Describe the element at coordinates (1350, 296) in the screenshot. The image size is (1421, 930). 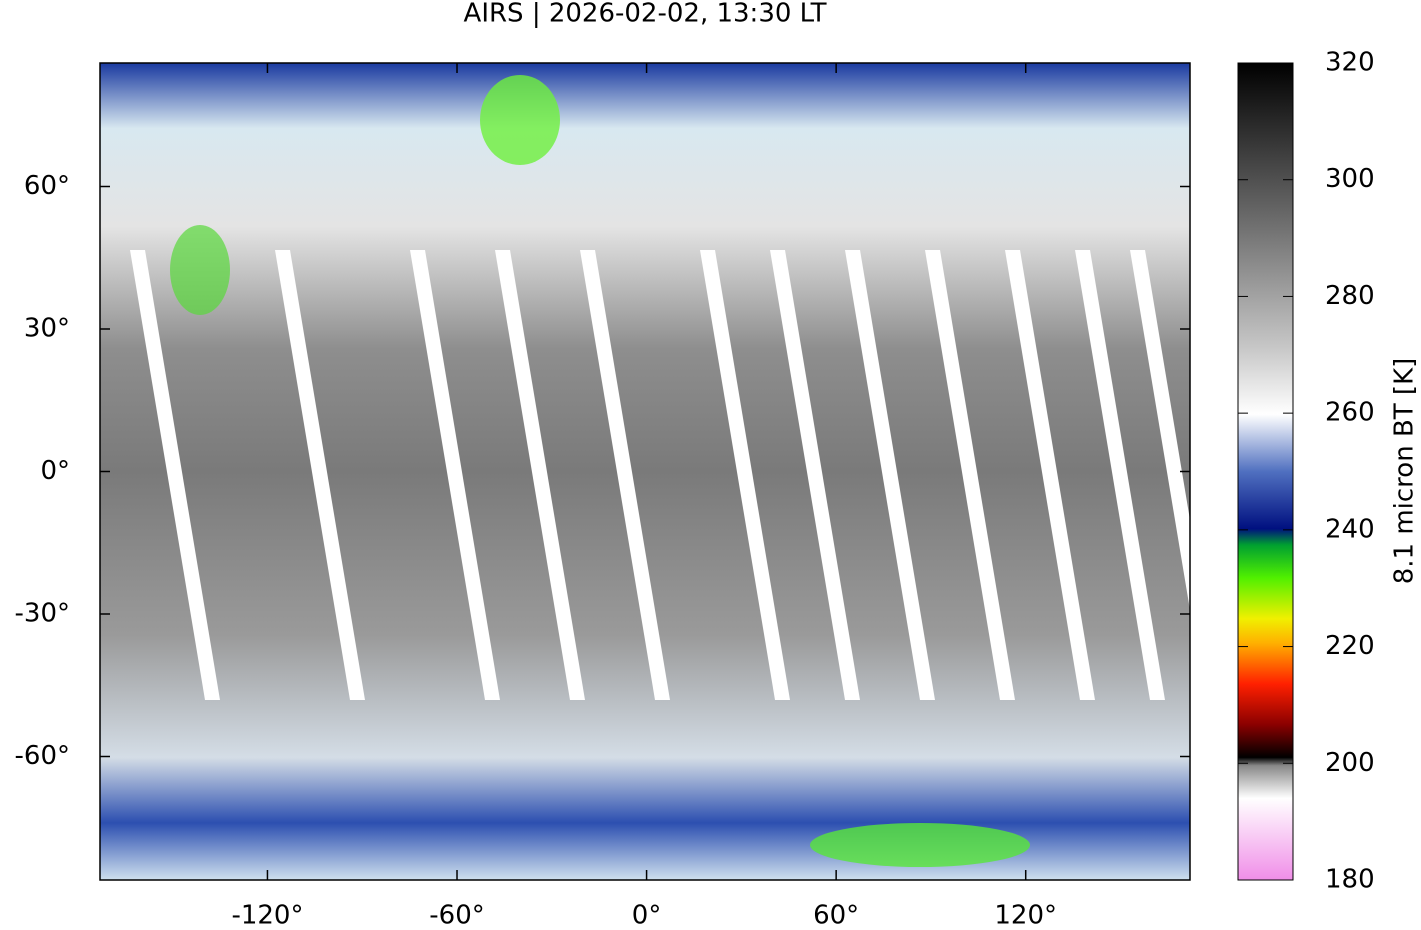
I see `colorbar-tick-label: 280` at that location.